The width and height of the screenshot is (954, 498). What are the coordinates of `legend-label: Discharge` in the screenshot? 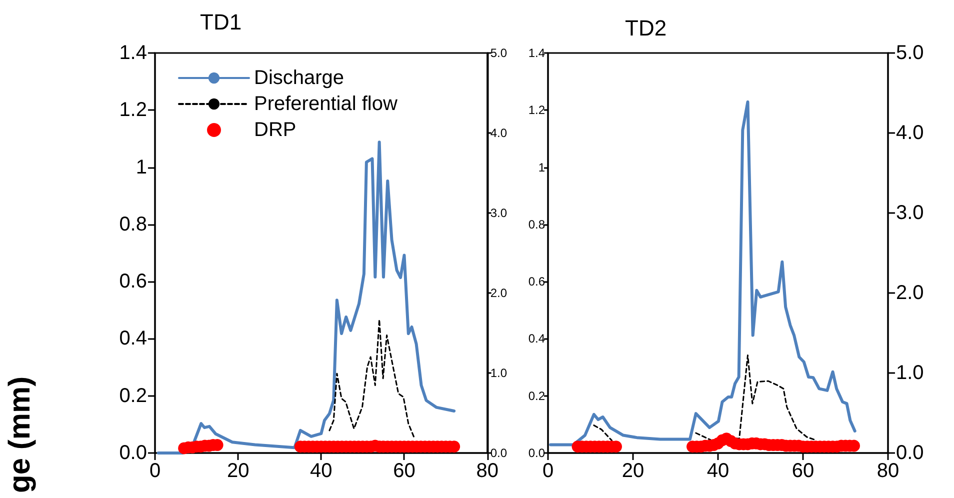 It's located at (299, 78).